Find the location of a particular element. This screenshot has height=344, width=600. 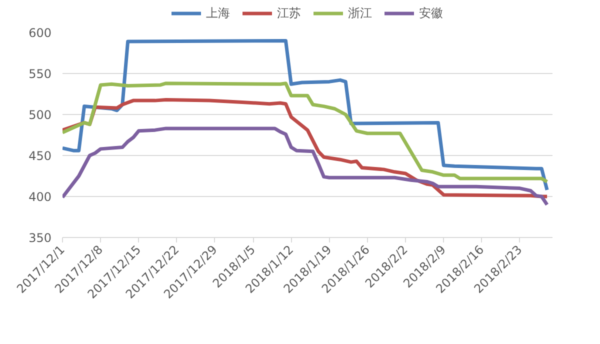

legend-label: 上海 is located at coordinates (218, 13).